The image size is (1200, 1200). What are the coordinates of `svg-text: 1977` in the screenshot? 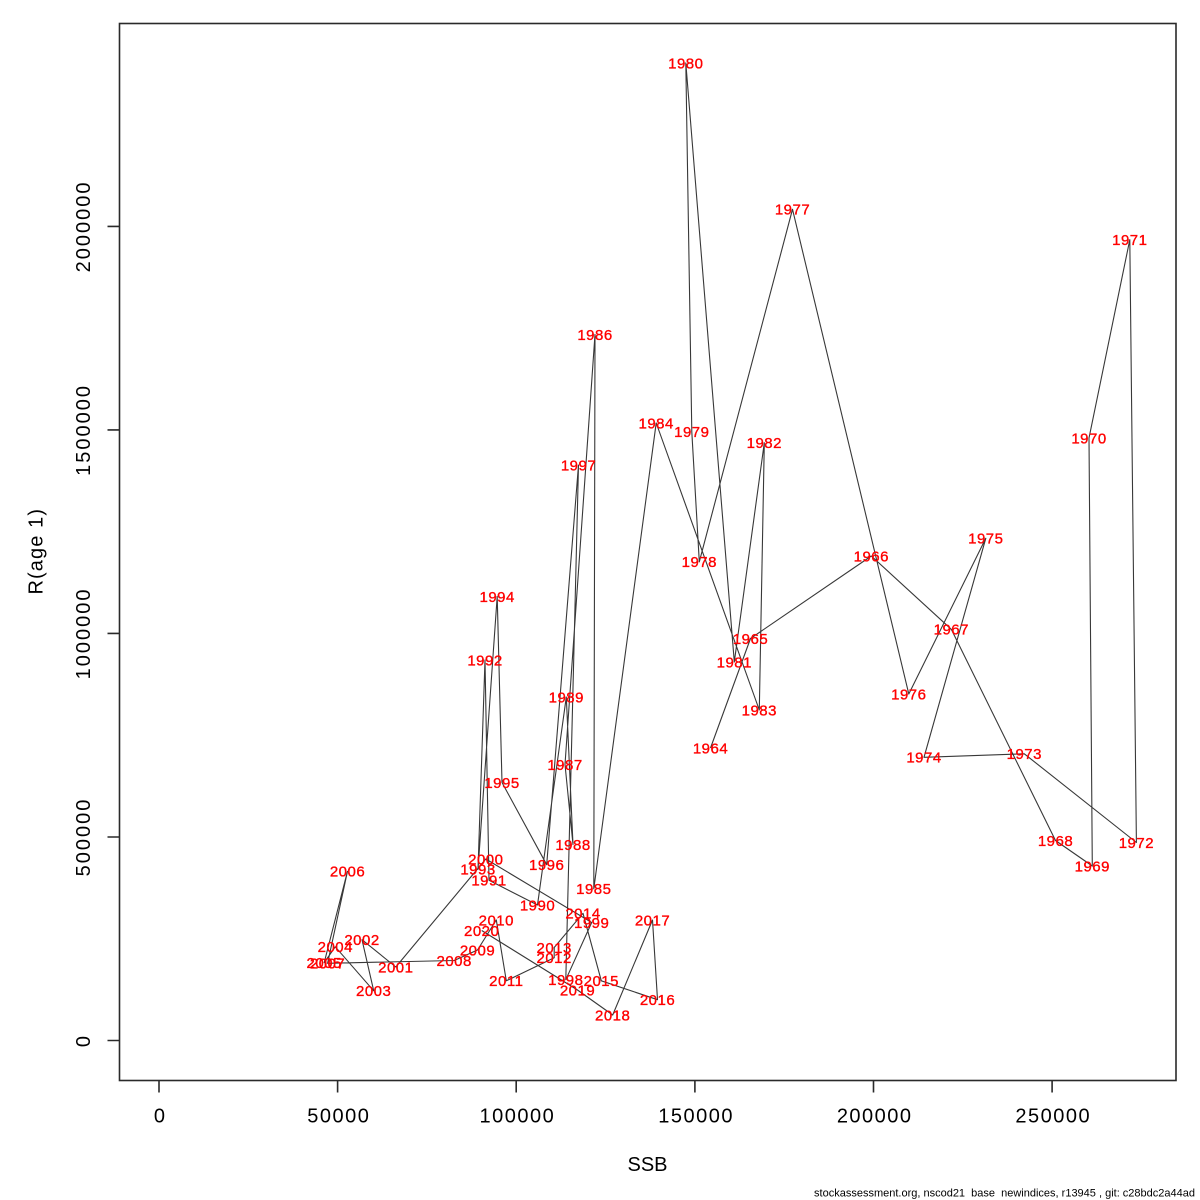 It's located at (792, 210).